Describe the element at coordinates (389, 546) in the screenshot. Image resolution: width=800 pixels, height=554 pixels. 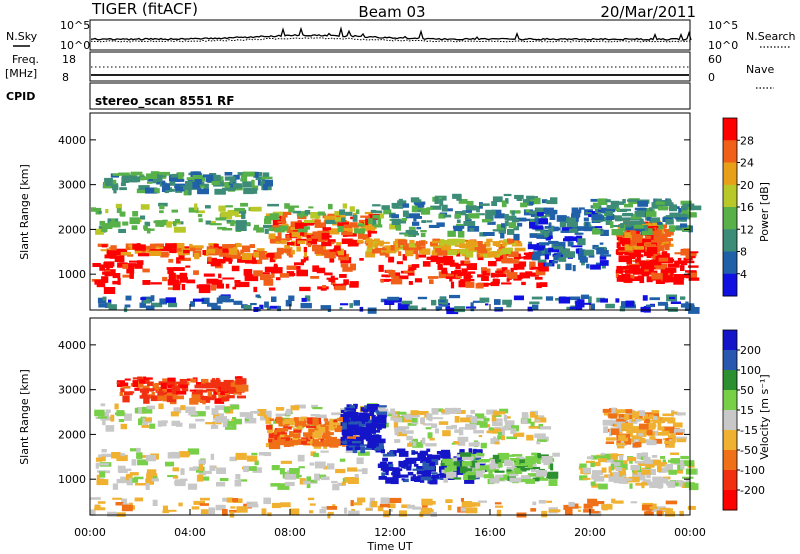
I see `x-axis-label: Time UT` at that location.